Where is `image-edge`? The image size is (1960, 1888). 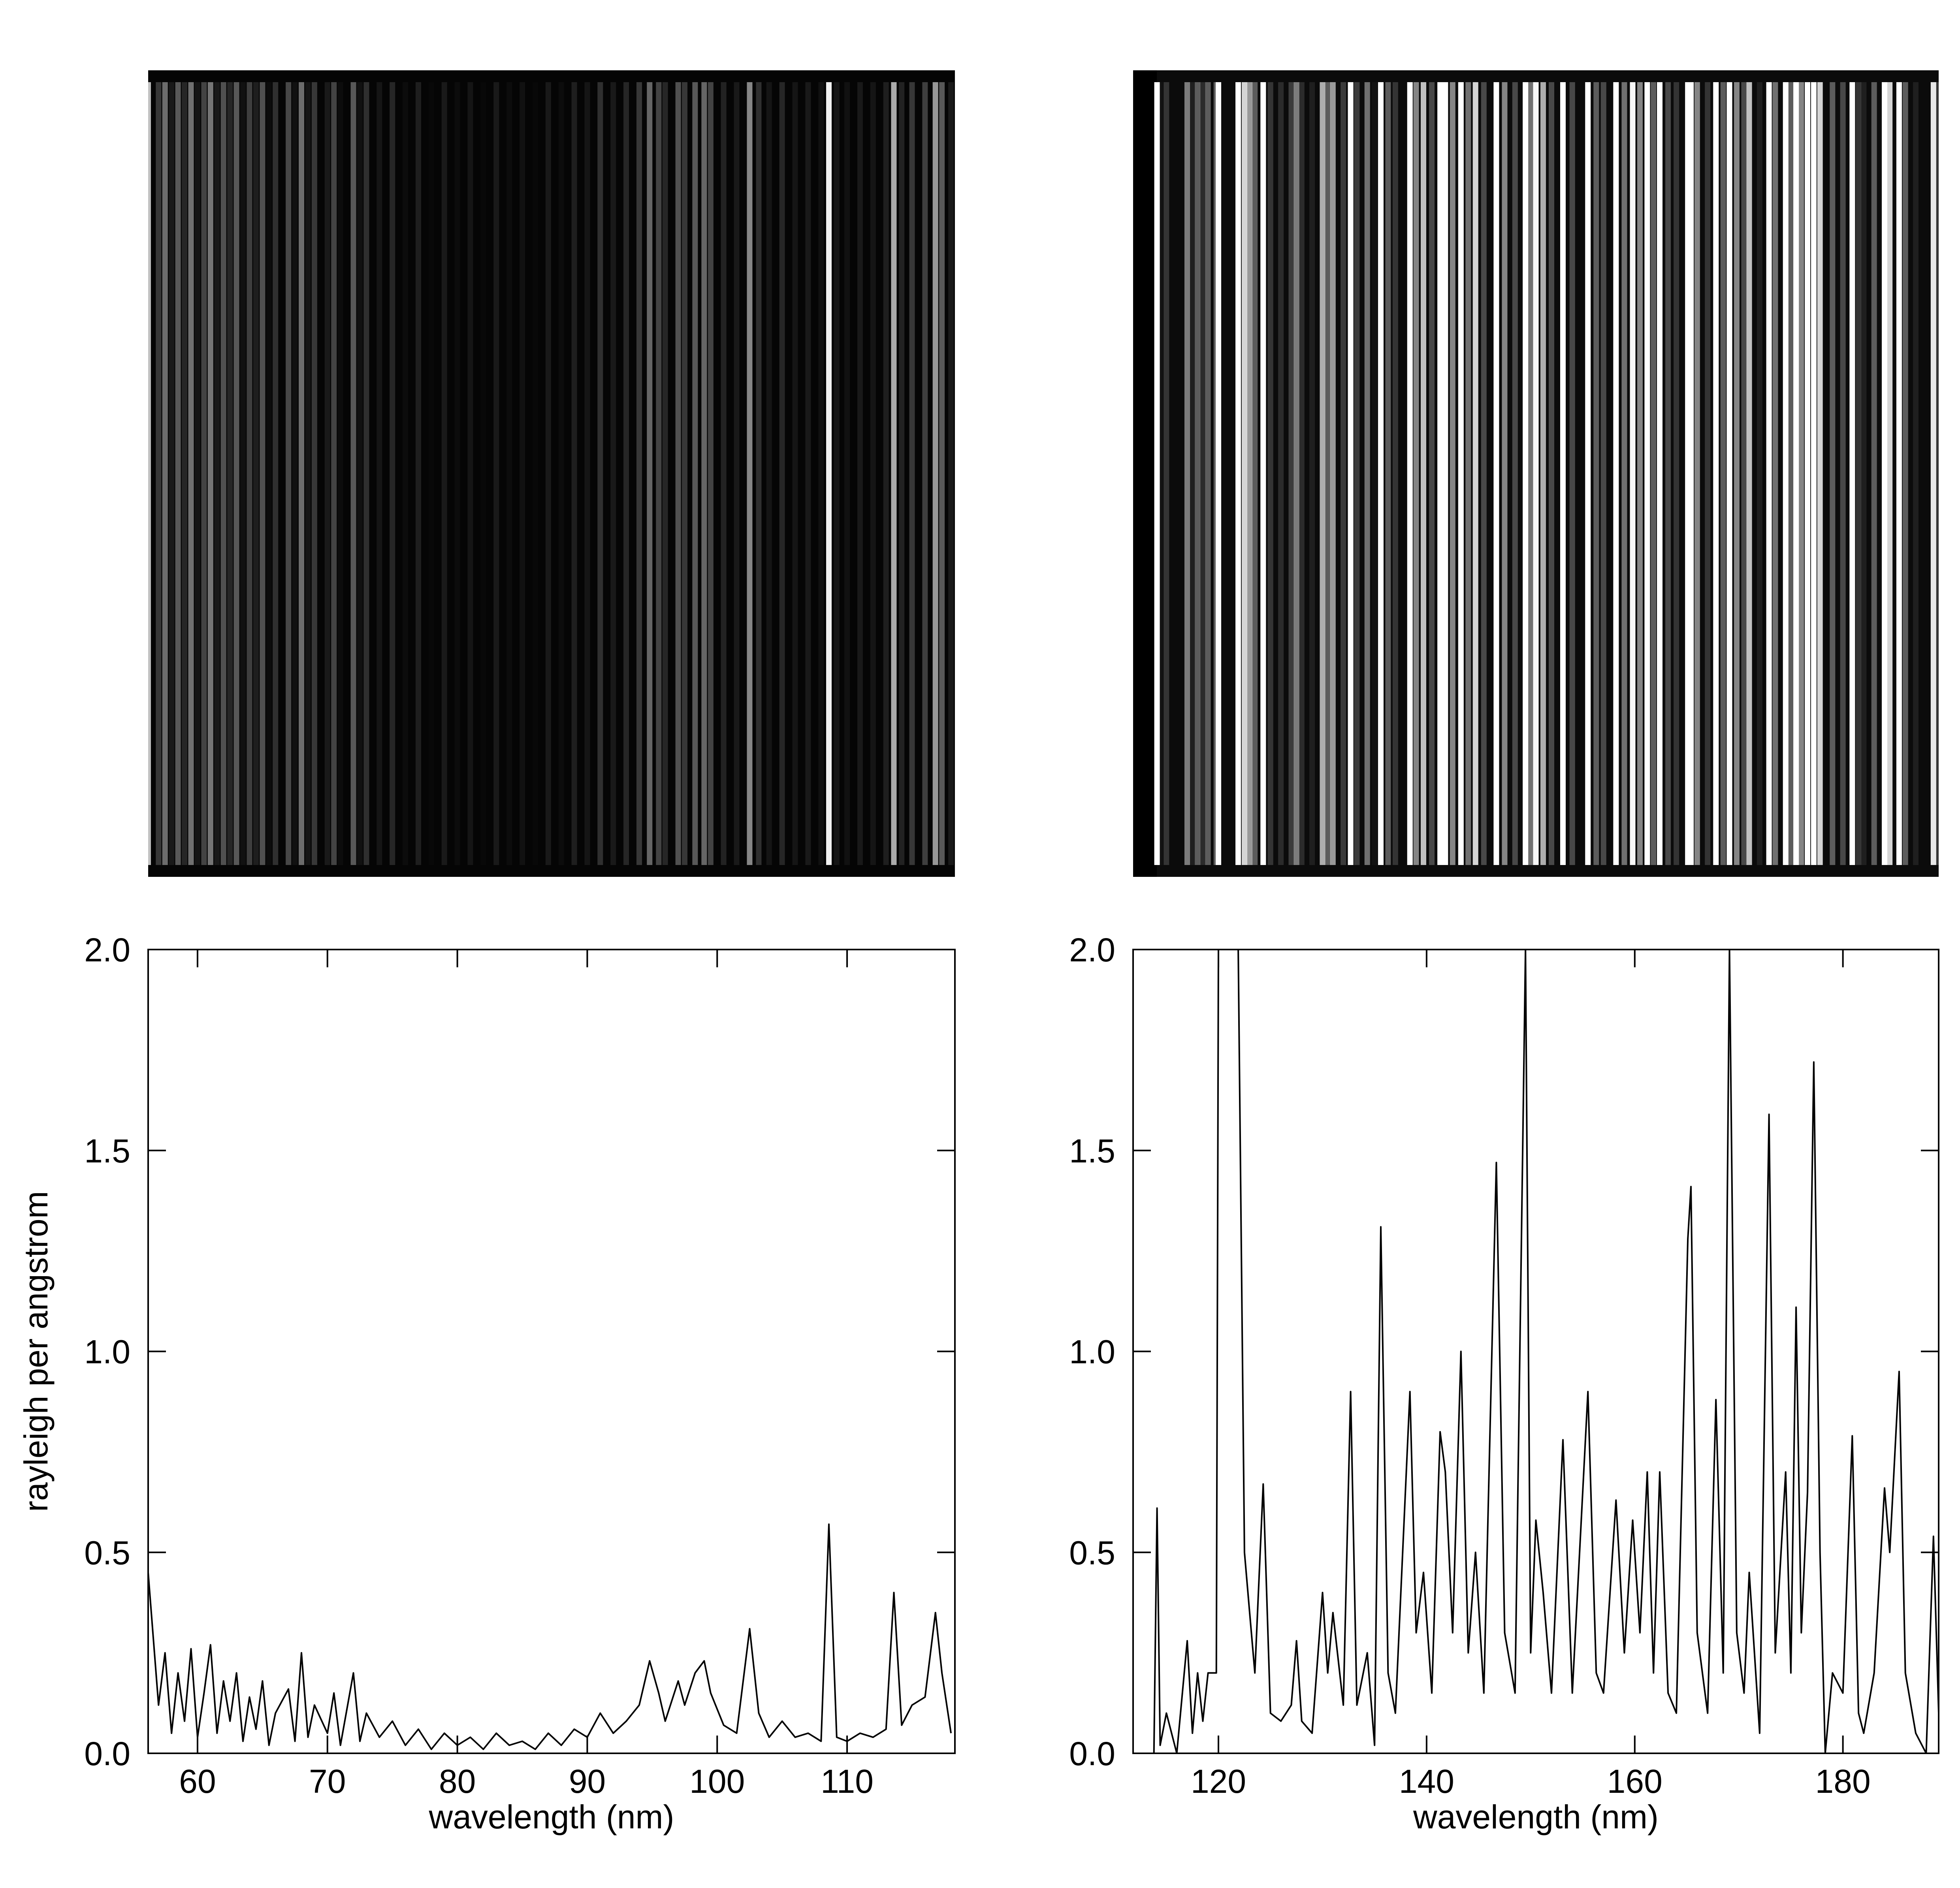 image-edge is located at coordinates (1145, 473).